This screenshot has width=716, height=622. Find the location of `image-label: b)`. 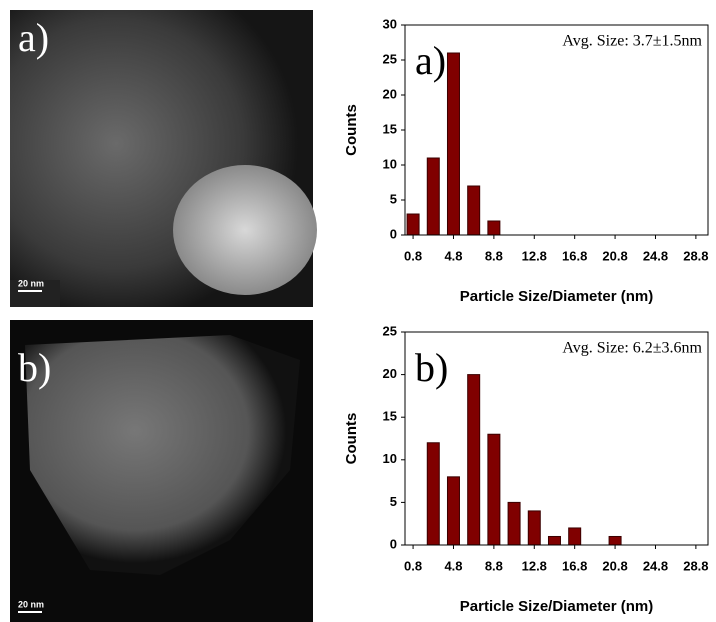

image-label: b) is located at coordinates (34, 367).